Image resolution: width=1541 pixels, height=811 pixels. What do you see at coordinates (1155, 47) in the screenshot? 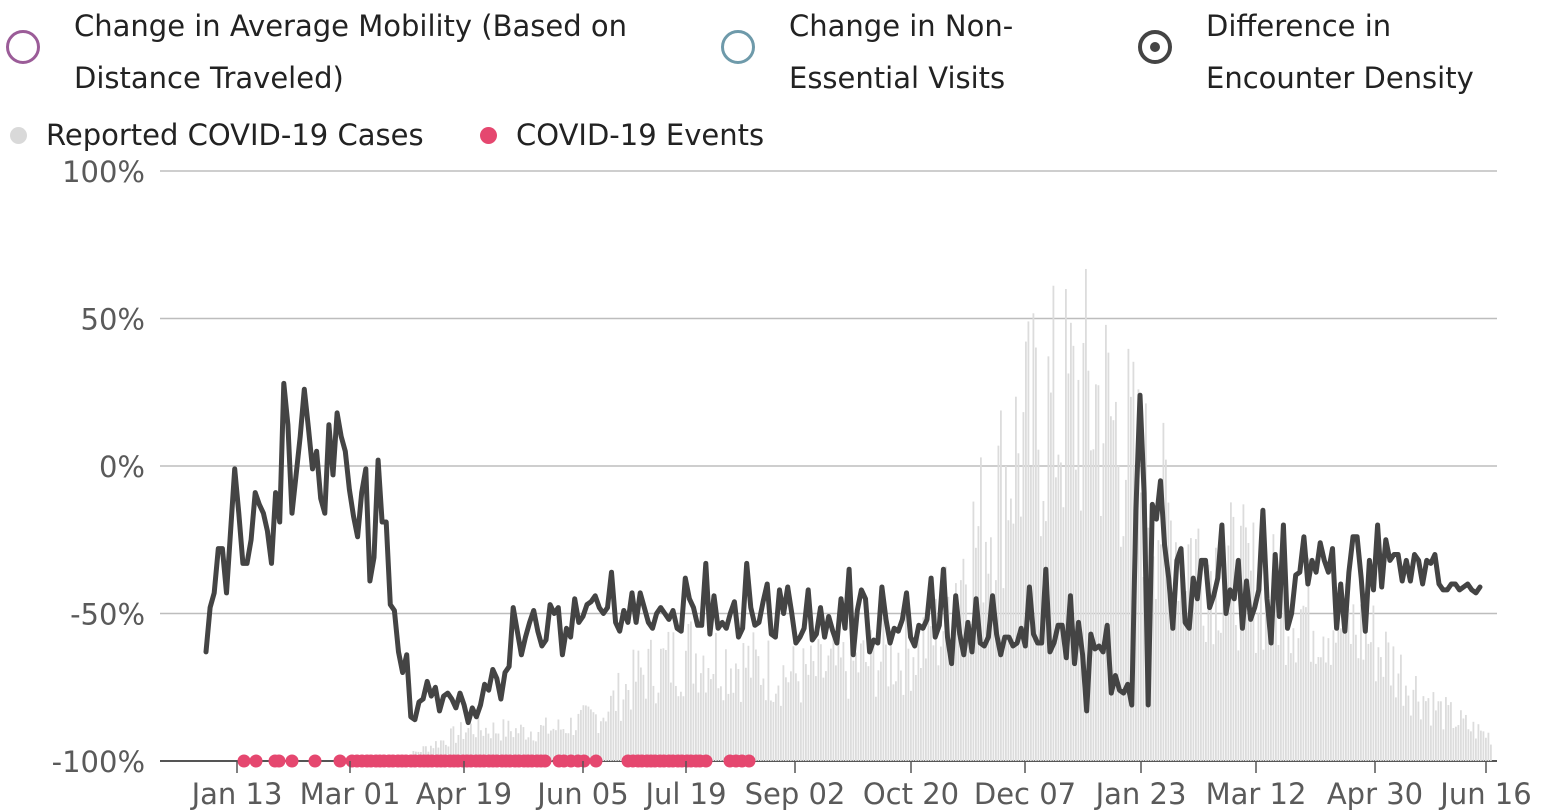
I see `radio-selected-icon` at bounding box center [1155, 47].